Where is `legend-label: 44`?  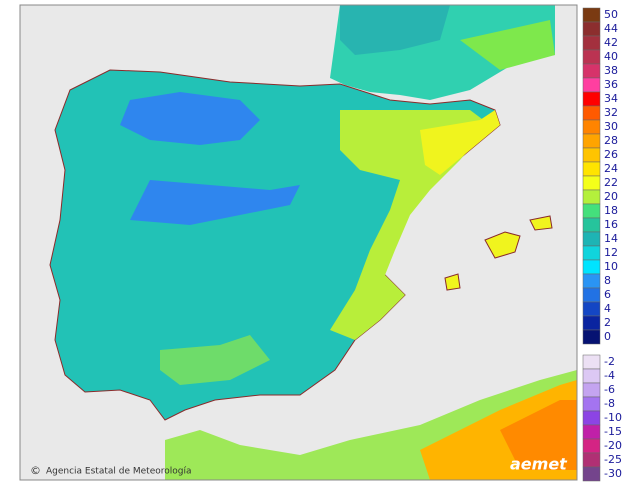 legend-label: 44 is located at coordinates (611, 28).